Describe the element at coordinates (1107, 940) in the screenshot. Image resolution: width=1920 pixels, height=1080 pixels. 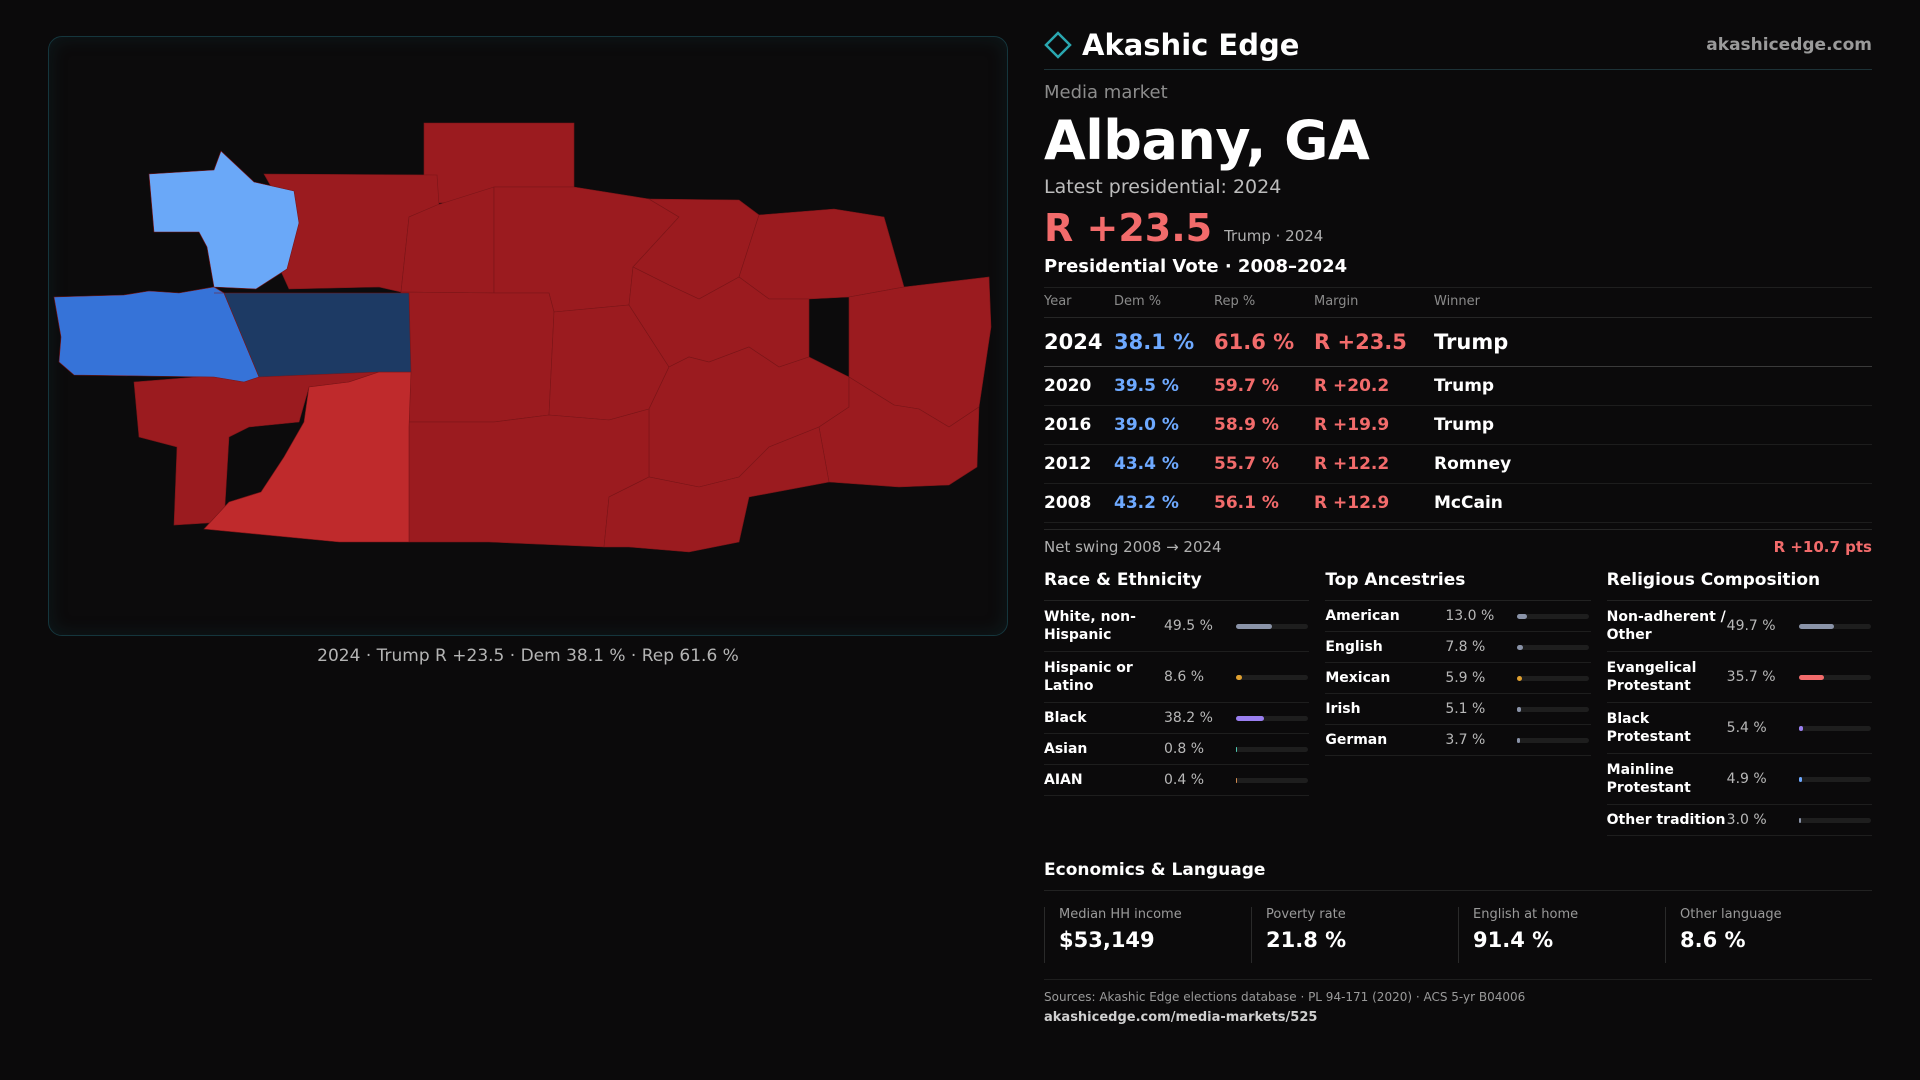
I see `stat-value: $53,149` at that location.